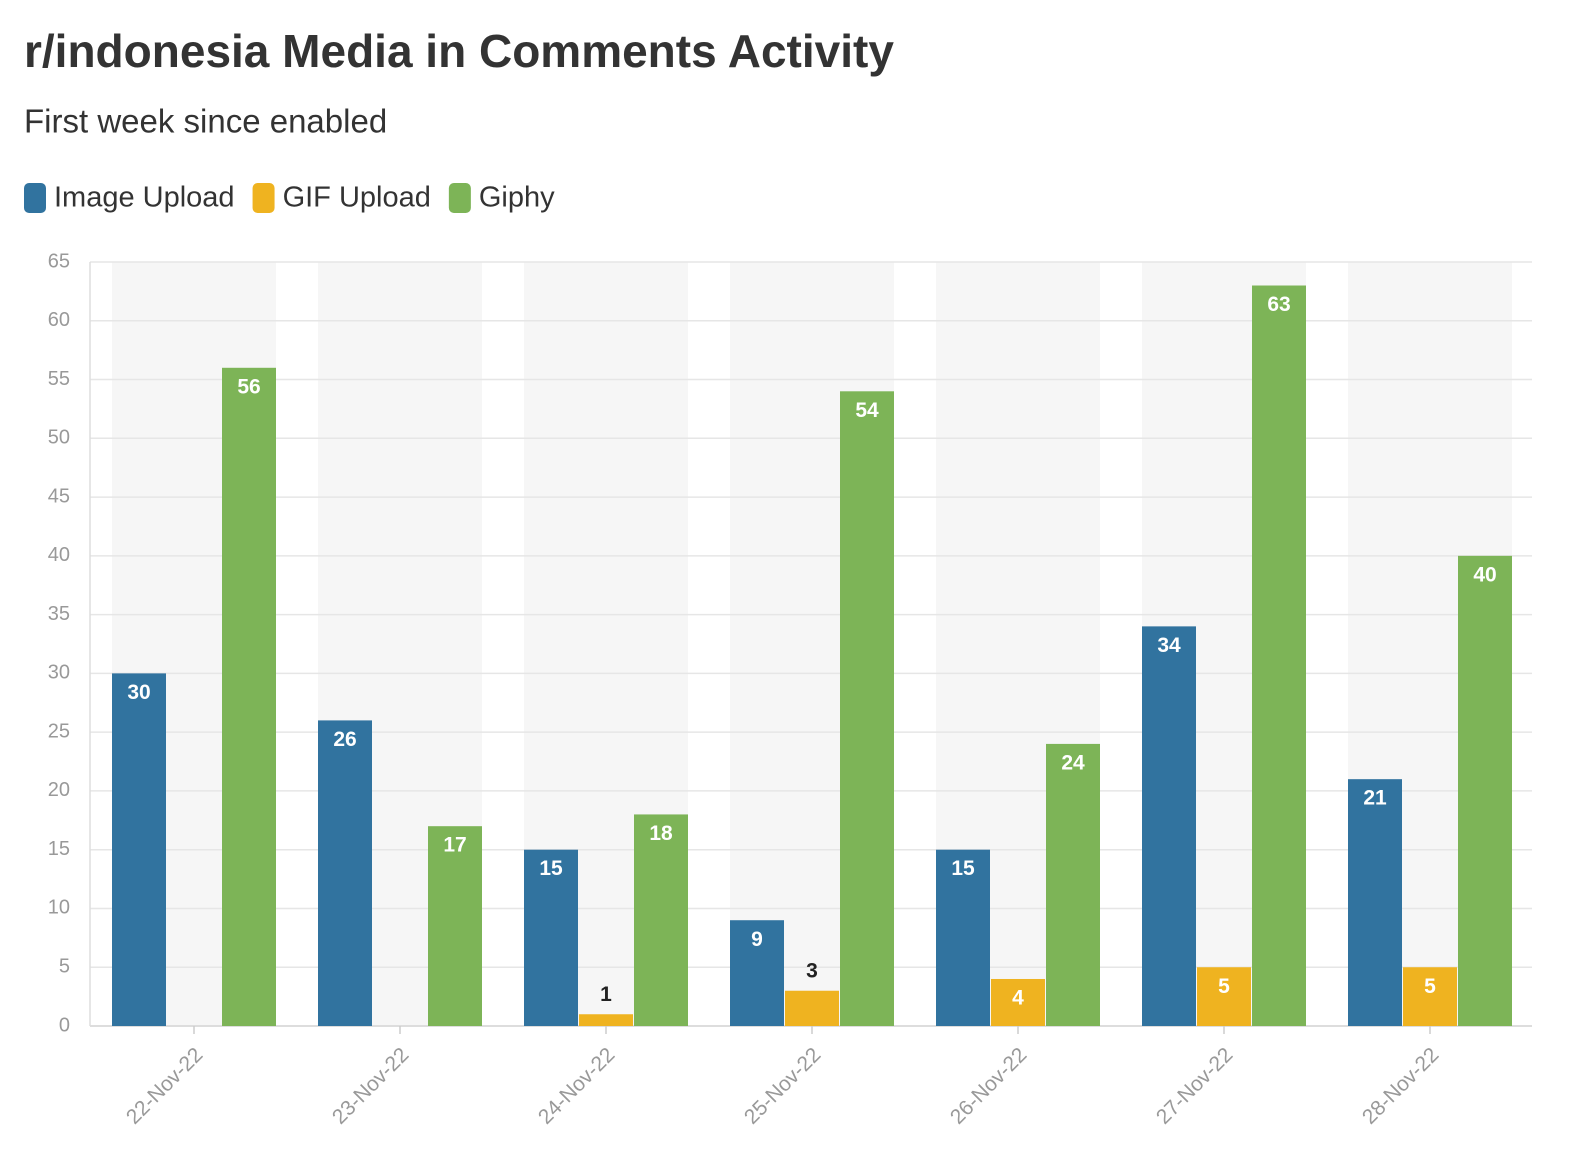  Describe the element at coordinates (248, 386) in the screenshot. I see `value-label: 56` at that location.